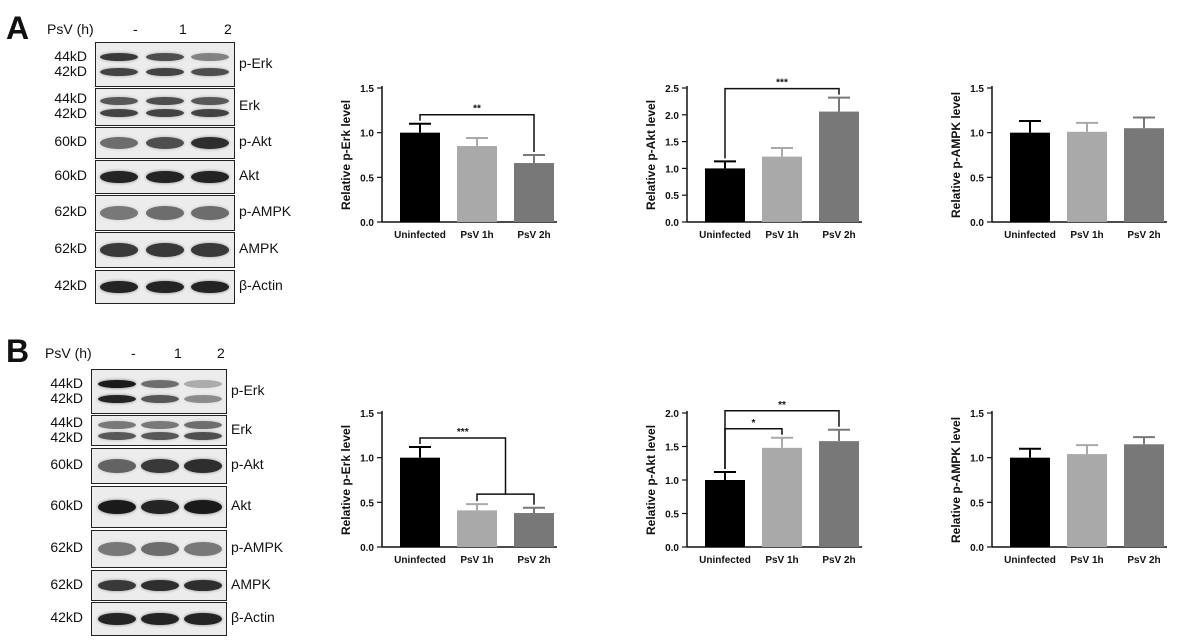 The width and height of the screenshot is (1200, 641). What do you see at coordinates (255, 141) in the screenshot?
I see `protein-label: p-Akt` at bounding box center [255, 141].